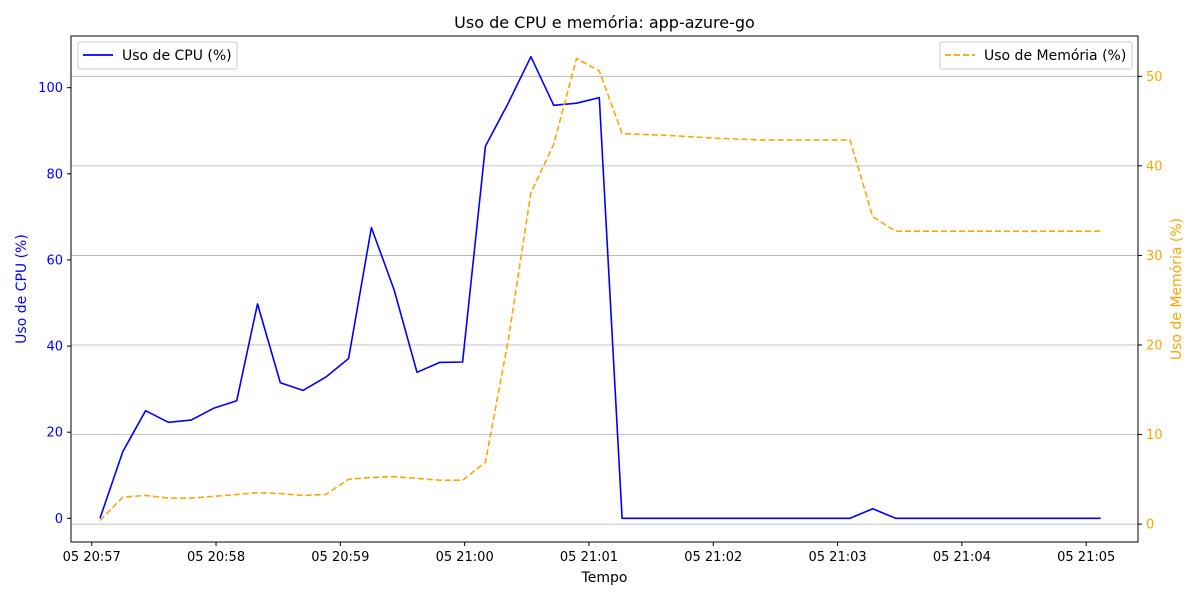  What do you see at coordinates (59, 519) in the screenshot?
I see `y-left-tick-label: 0` at bounding box center [59, 519].